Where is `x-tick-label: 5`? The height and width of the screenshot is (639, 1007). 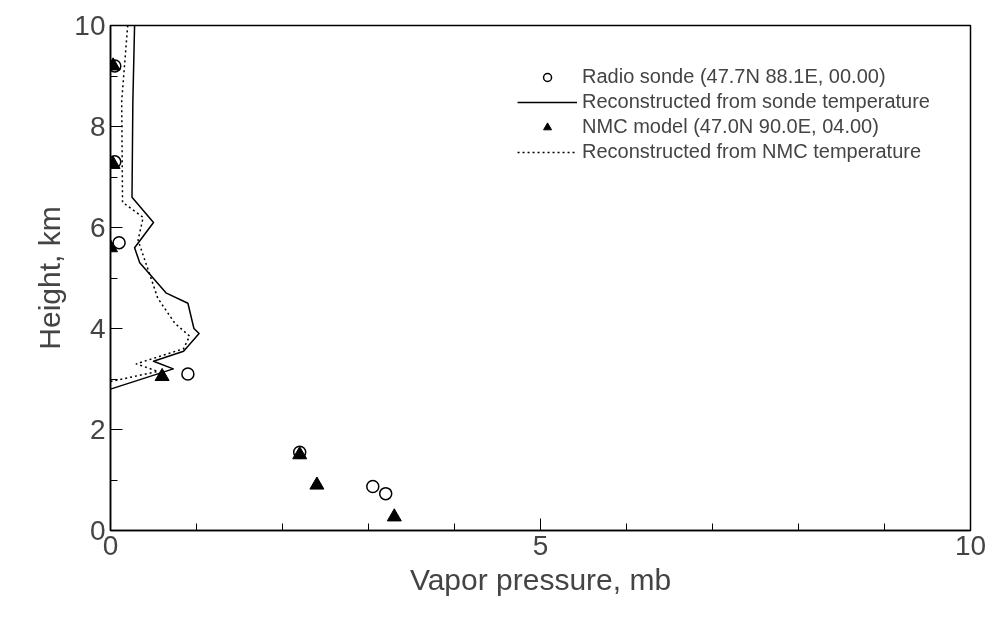 x-tick-label: 5 is located at coordinates (540, 545).